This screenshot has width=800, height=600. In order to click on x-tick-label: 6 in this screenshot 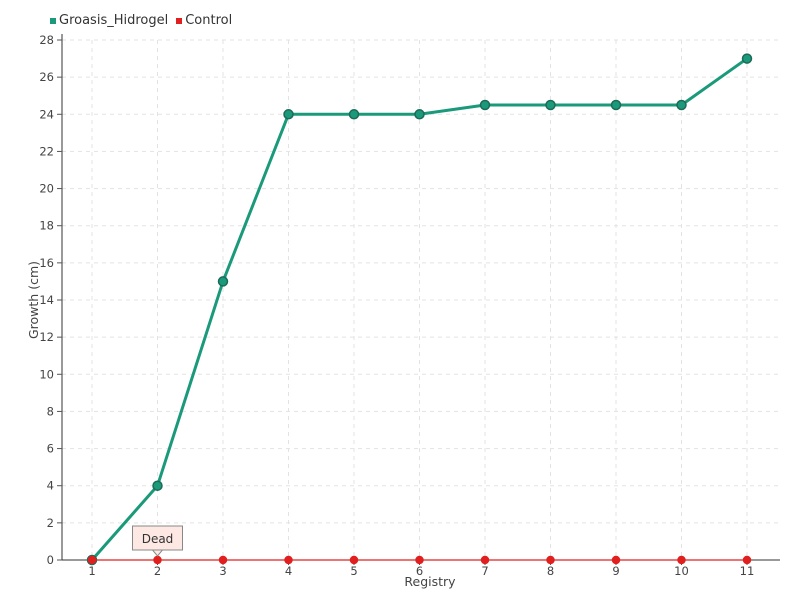, I will do `click(419, 571)`.